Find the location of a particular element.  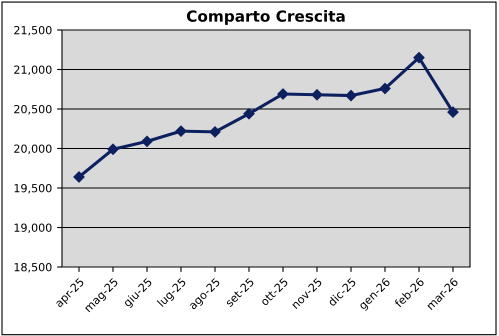

y-tick-label: 18,500 is located at coordinates (33, 267).